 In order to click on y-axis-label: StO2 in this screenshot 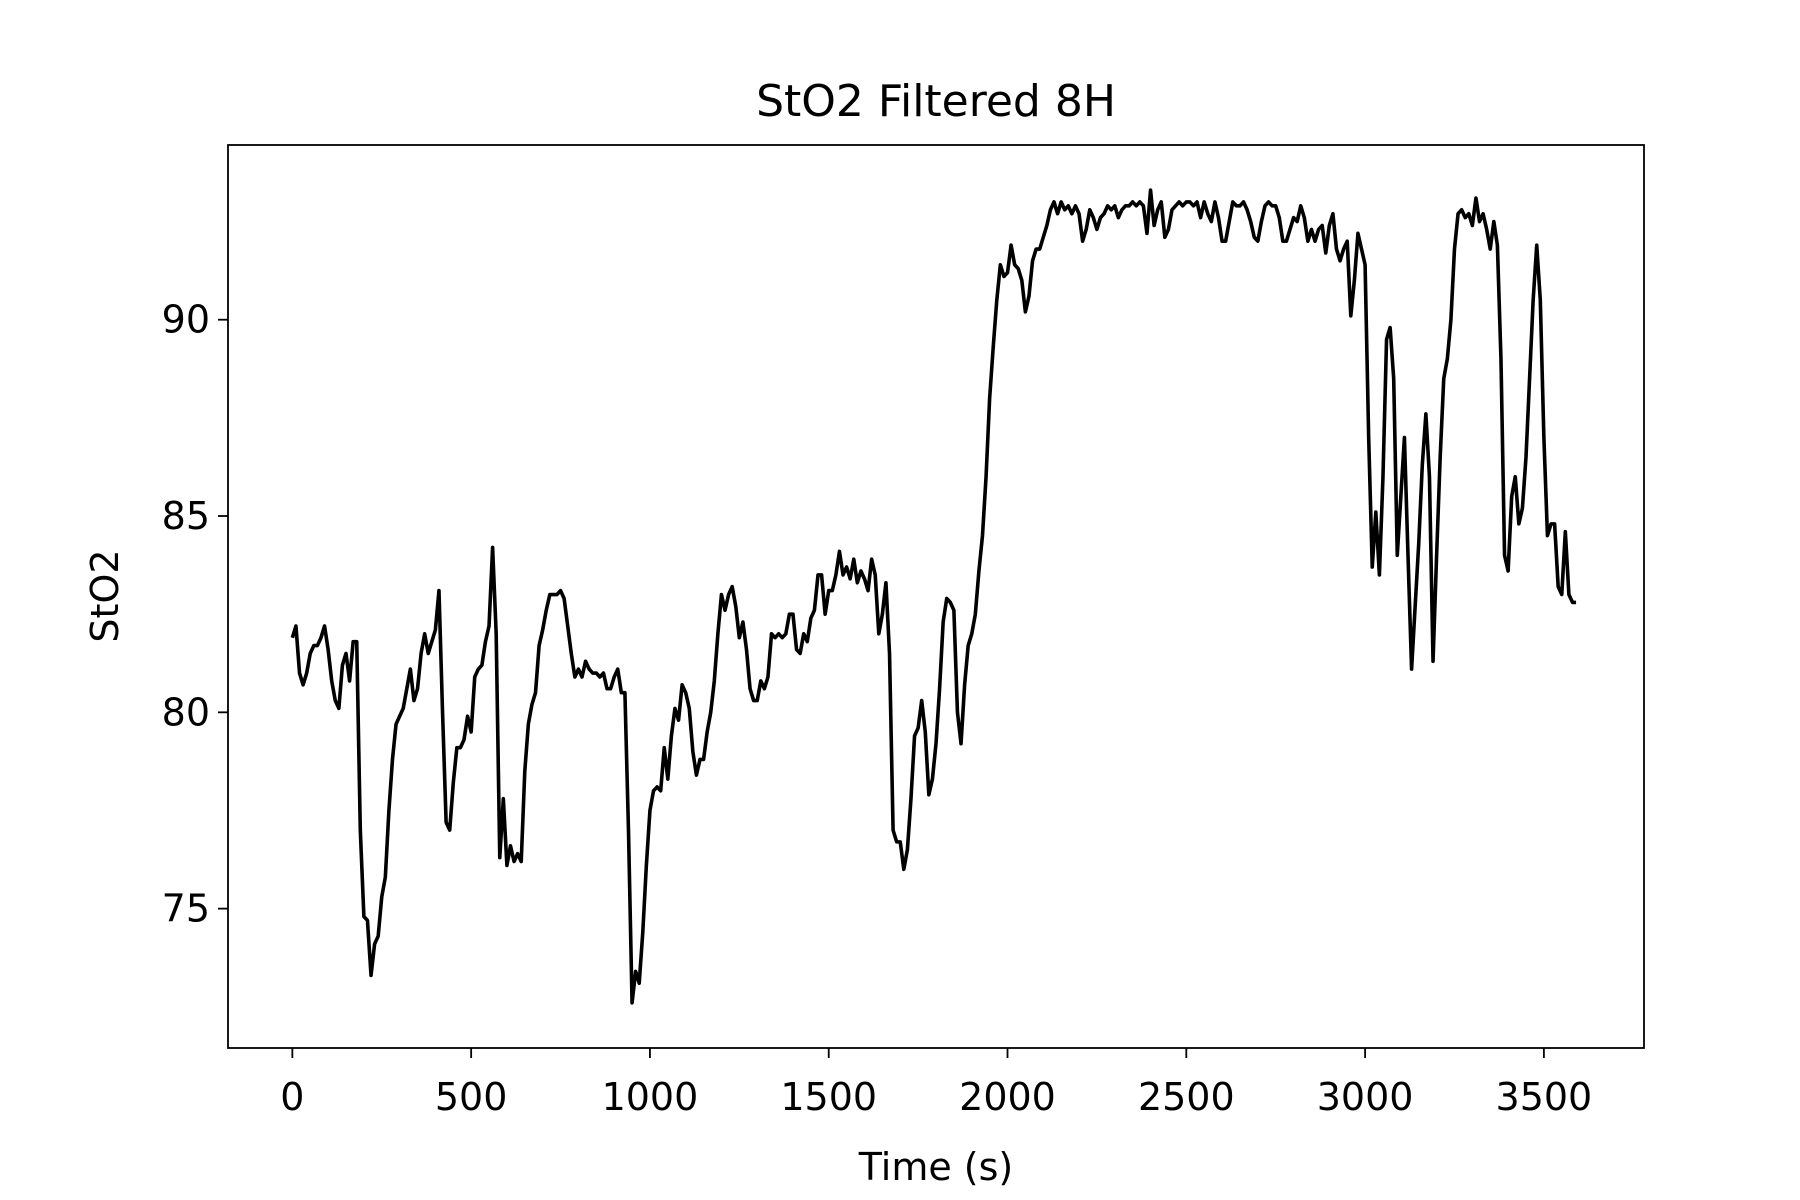, I will do `click(105, 595)`.